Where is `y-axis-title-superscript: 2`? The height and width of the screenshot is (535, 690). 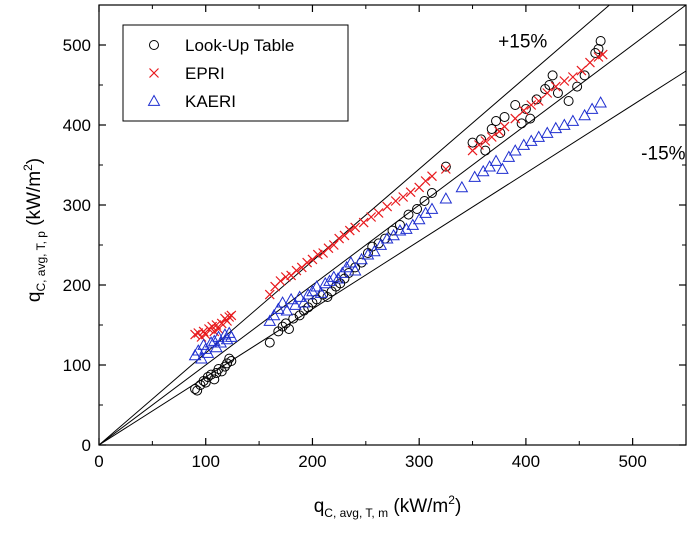
y-axis-title-superscript: 2 is located at coordinates (28, 167).